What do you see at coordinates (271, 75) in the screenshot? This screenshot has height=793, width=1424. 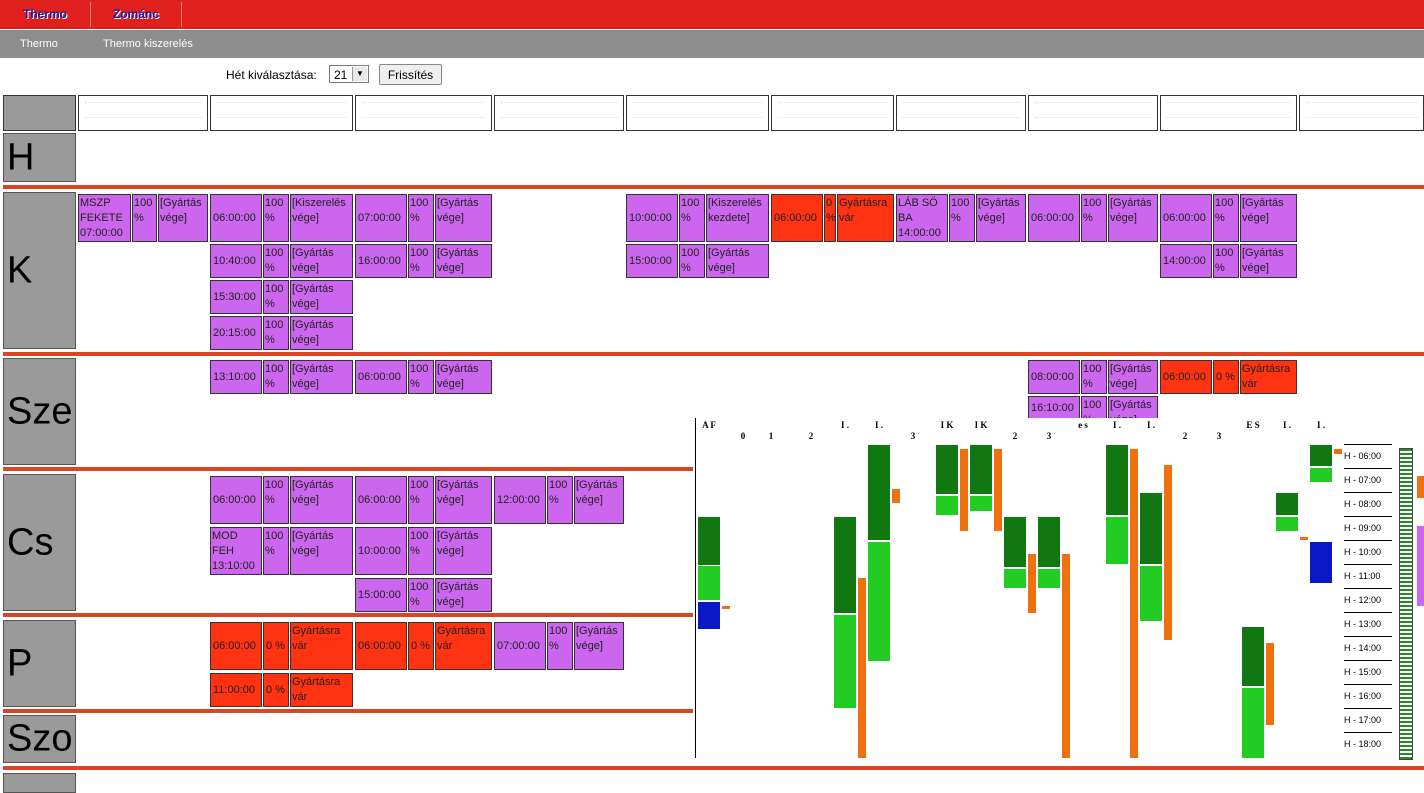 I see `week-select-label: Hét kiválasztása:` at bounding box center [271, 75].